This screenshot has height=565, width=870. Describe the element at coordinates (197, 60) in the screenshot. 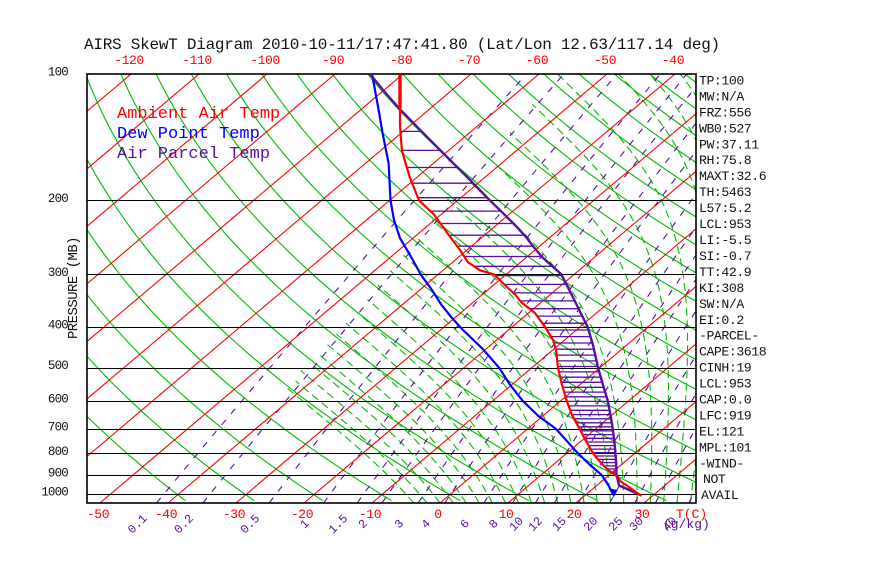

I see `svg-text: -110` at that location.